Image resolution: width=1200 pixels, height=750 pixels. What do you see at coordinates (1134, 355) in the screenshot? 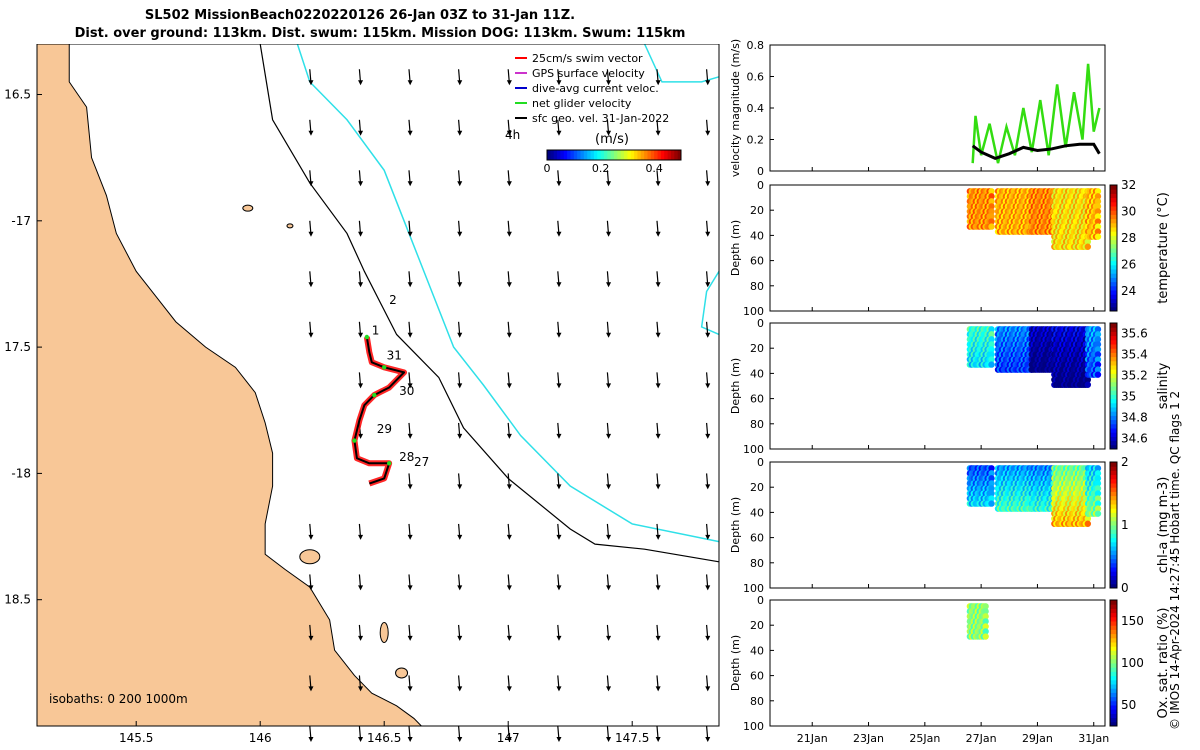
I see `section-colorbar-tick: 35.4` at bounding box center [1134, 355].